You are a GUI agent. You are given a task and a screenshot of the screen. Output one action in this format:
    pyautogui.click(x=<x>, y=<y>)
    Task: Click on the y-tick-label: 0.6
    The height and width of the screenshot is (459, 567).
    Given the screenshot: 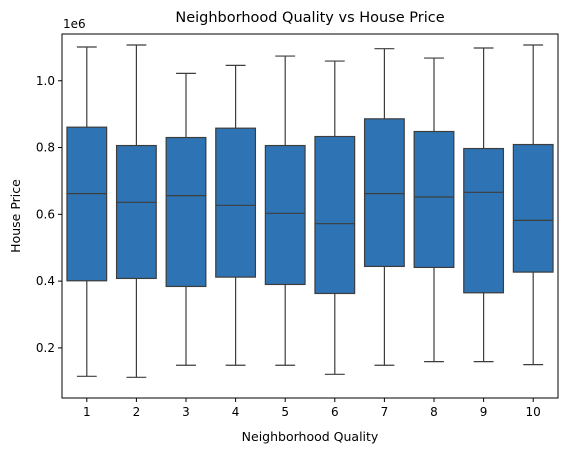 What is the action you would take?
    pyautogui.click(x=45, y=214)
    